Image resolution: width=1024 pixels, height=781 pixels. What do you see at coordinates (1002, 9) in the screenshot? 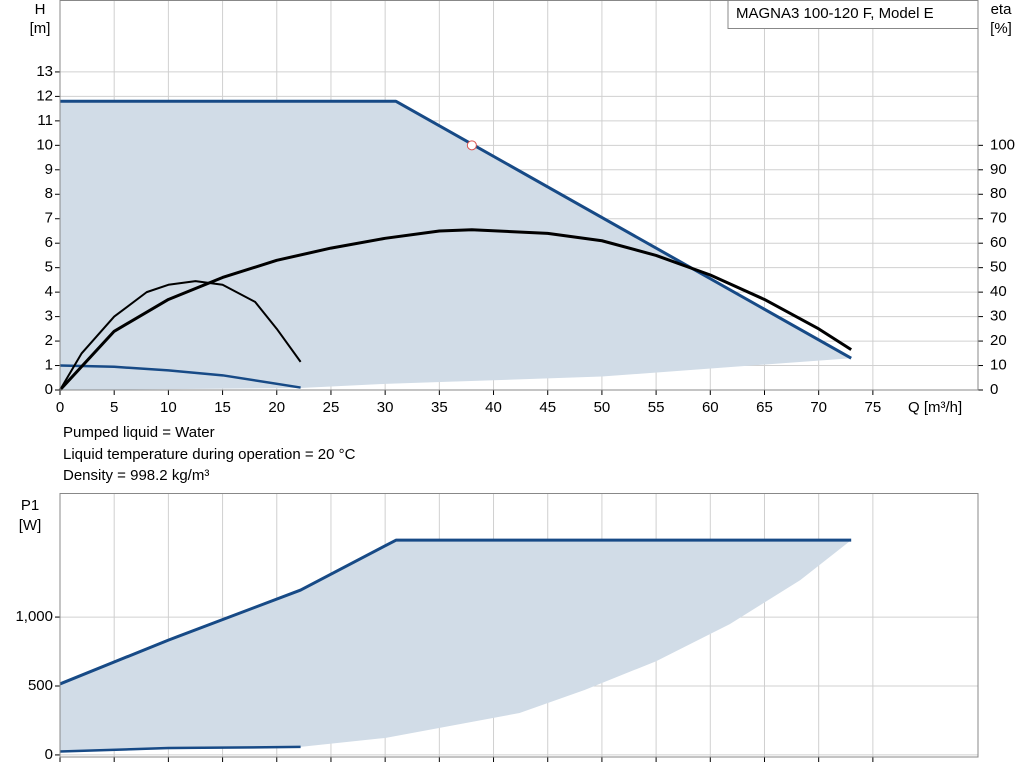
I see `y2-label: eta` at bounding box center [1002, 9].